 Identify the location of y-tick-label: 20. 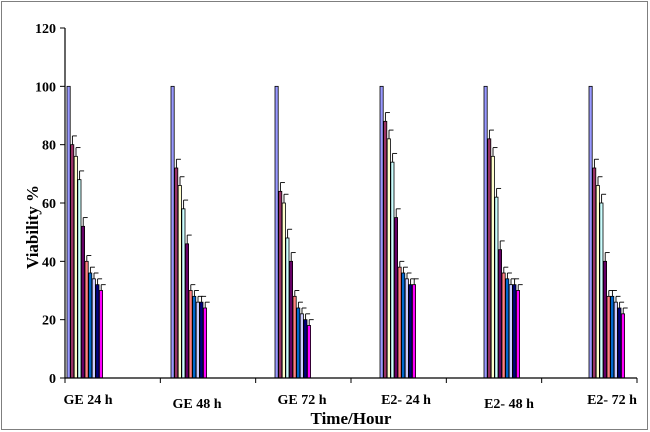
(49, 321).